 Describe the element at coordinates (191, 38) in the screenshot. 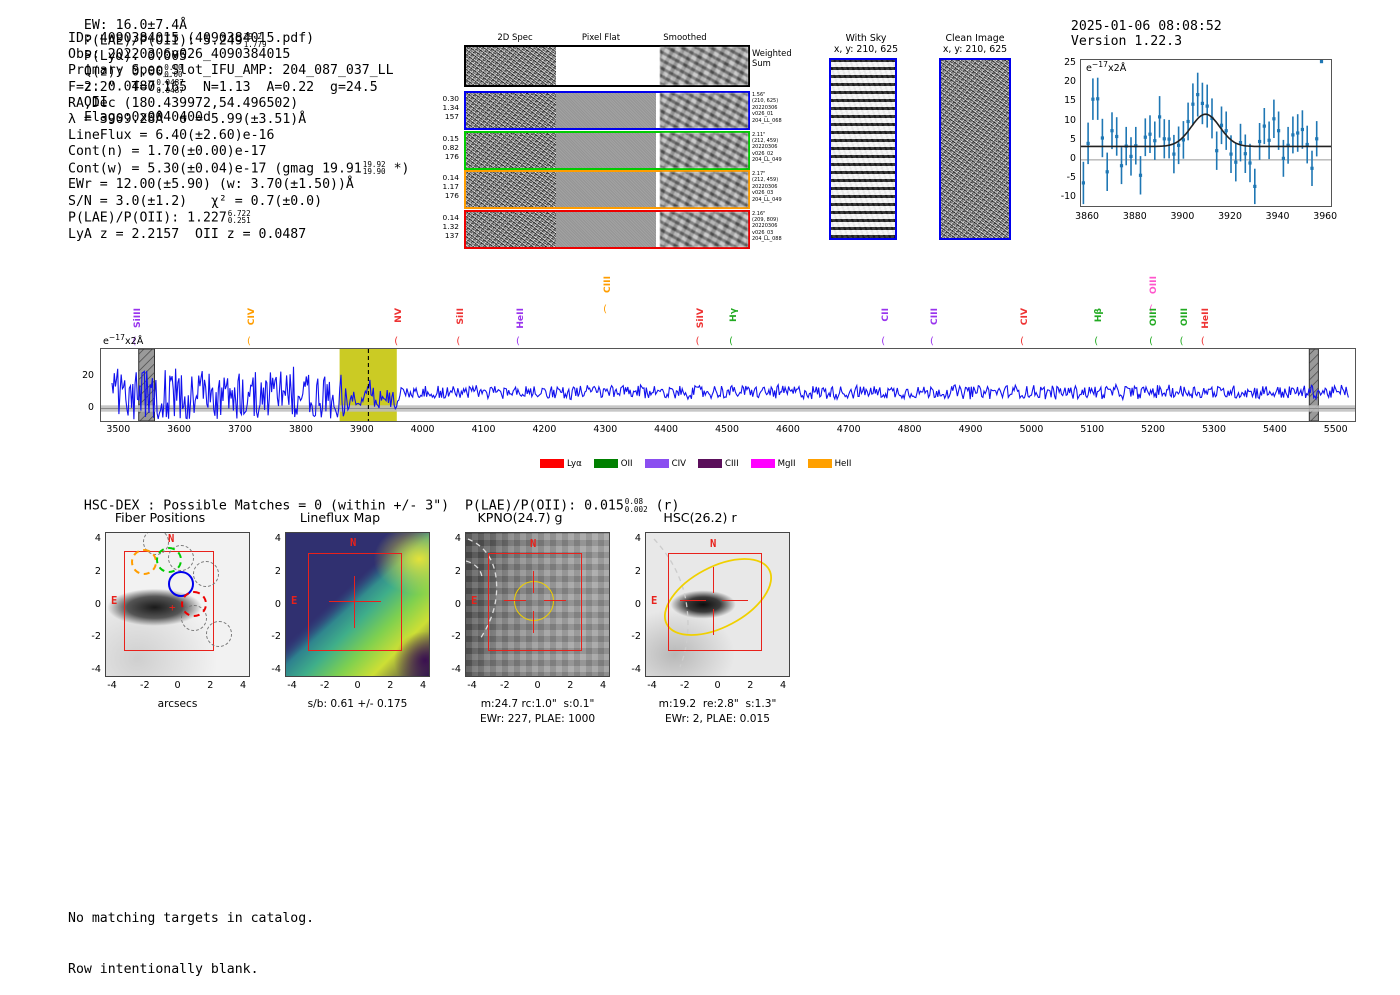

I see `info-id: ID: 4090384015 (4090384015.pdf)` at that location.